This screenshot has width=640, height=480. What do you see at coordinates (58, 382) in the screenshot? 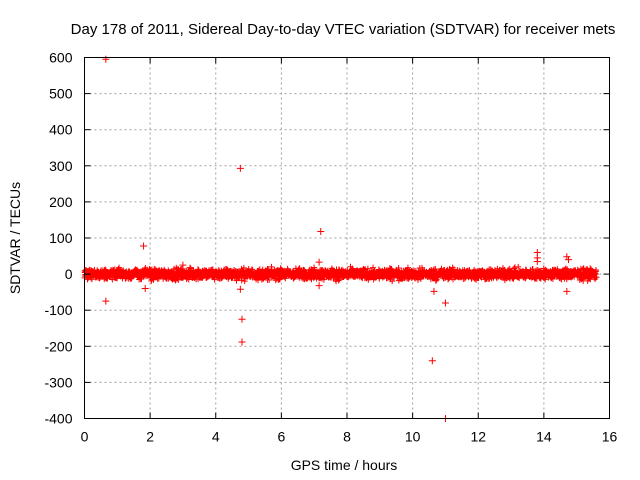
I see `y-tick-label: -300` at bounding box center [58, 382].